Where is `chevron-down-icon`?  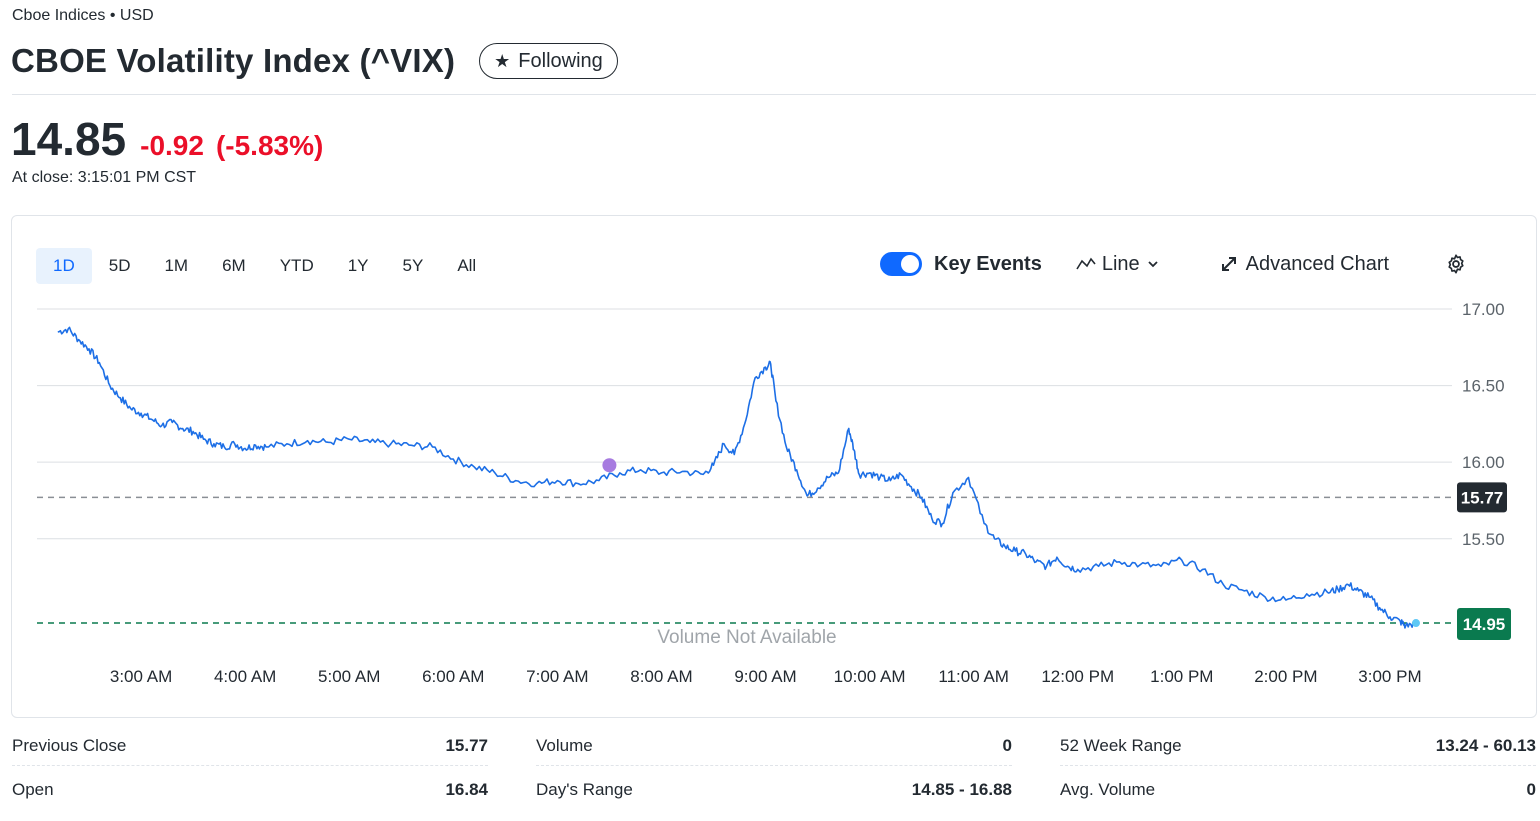 chevron-down-icon is located at coordinates (1153, 264).